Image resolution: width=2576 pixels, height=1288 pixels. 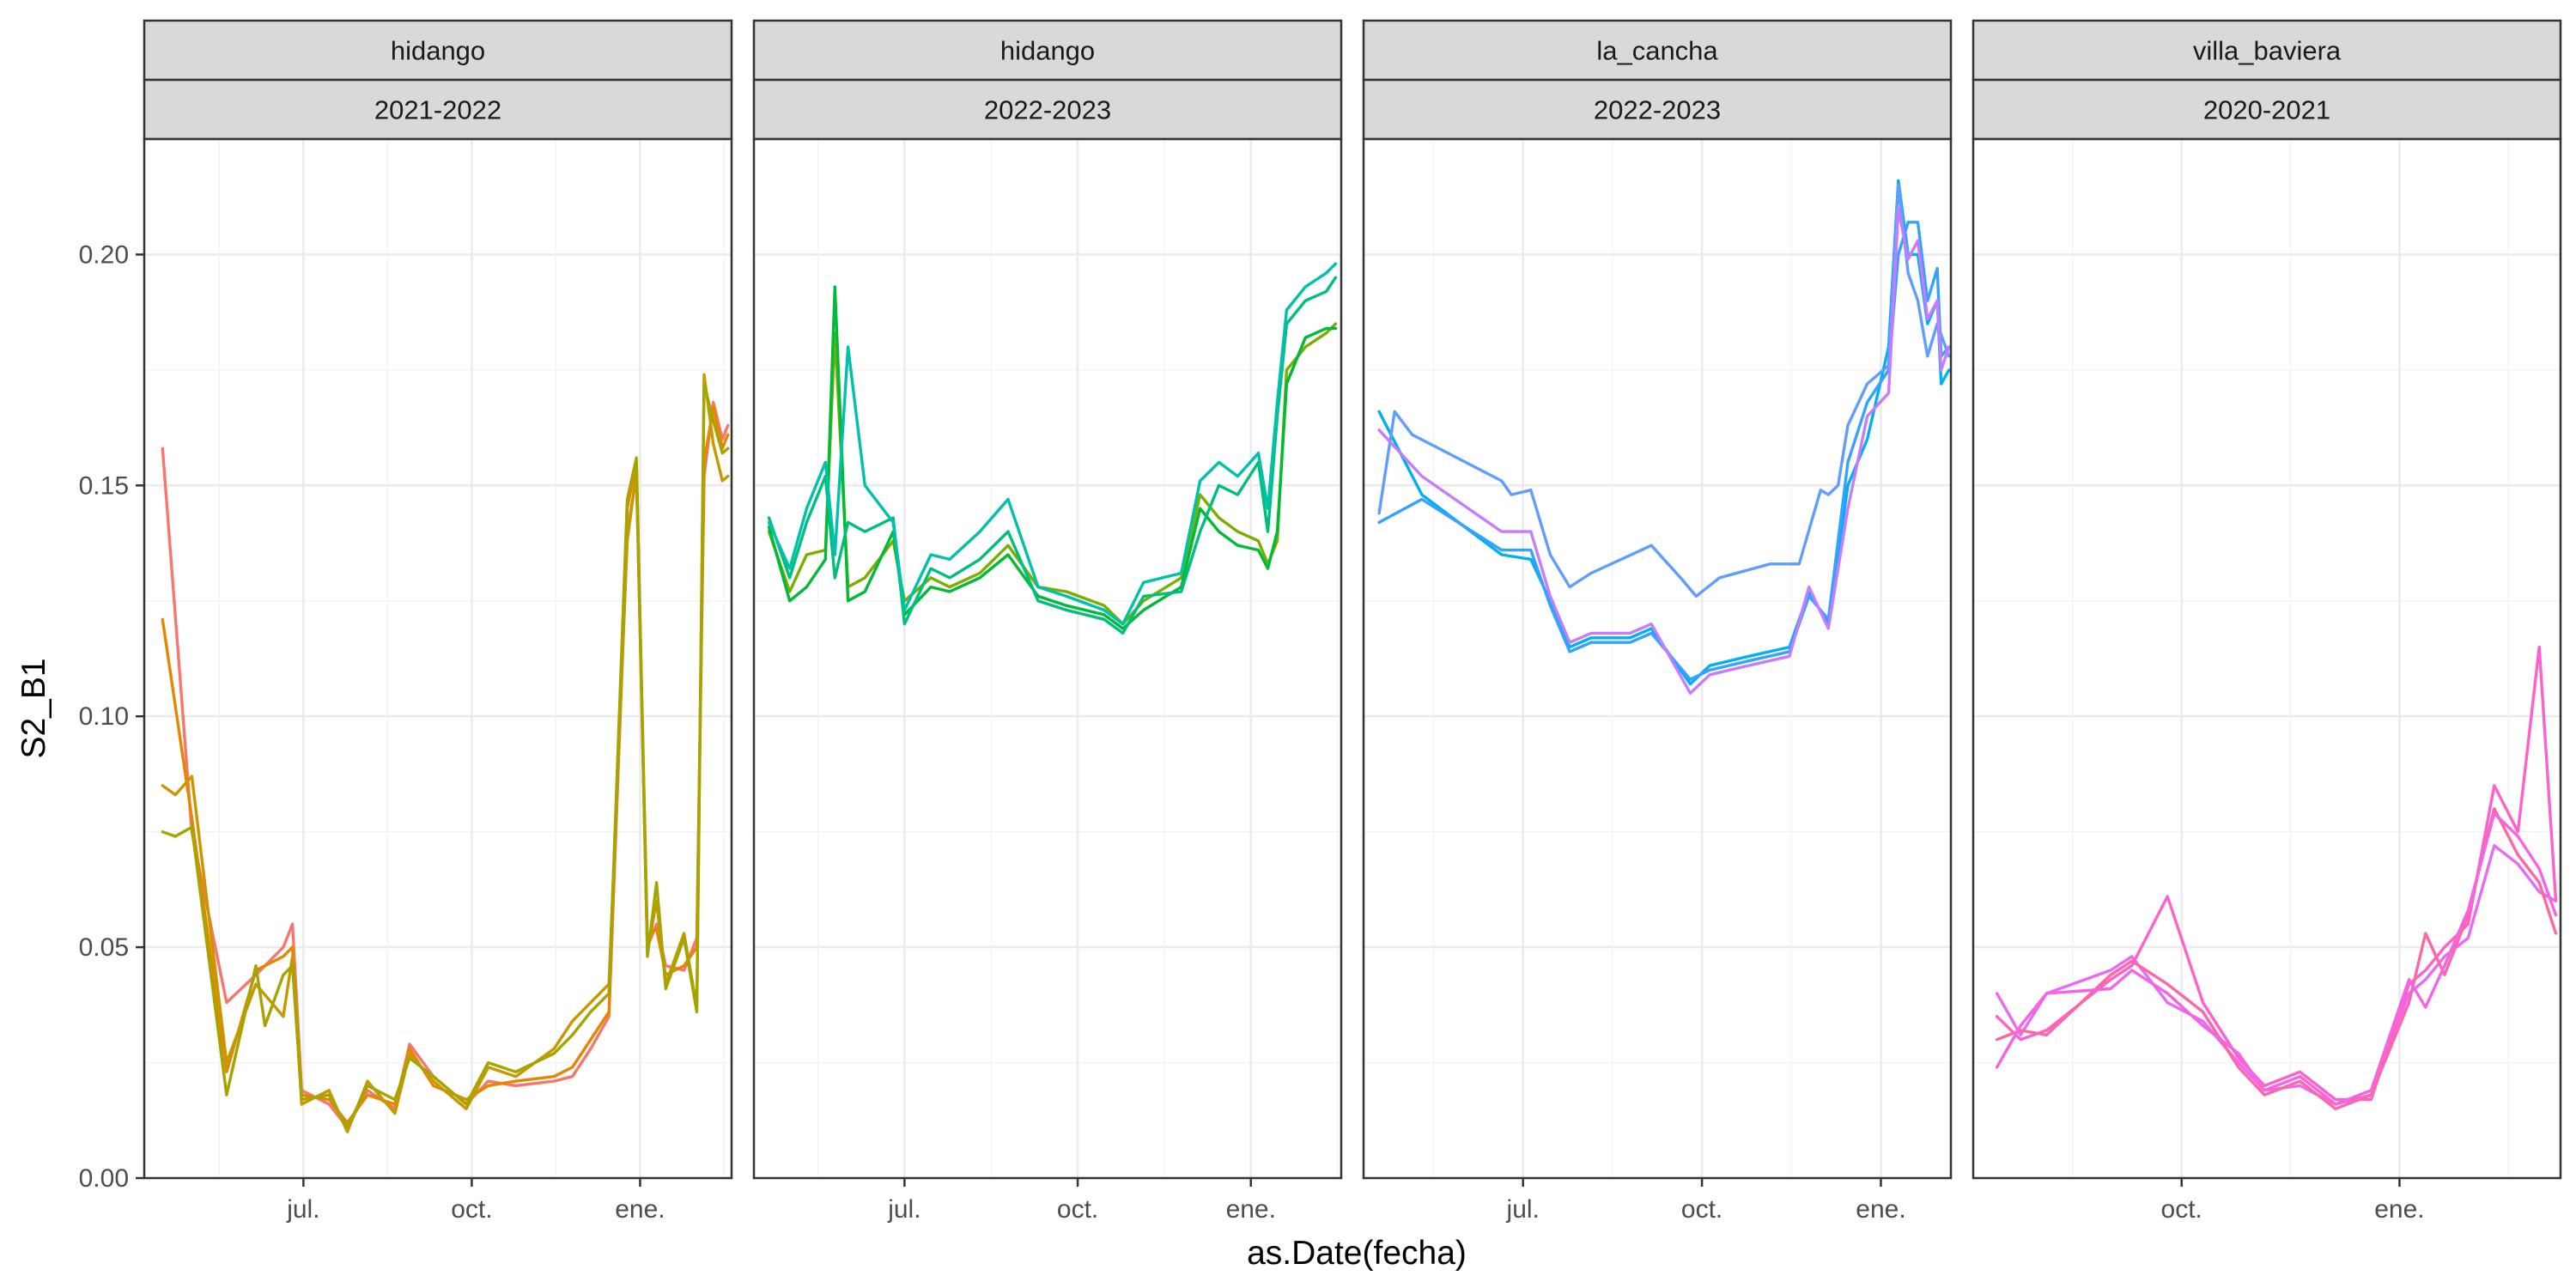 I want to click on y-tick-label: 0.00, so click(x=104, y=1178).